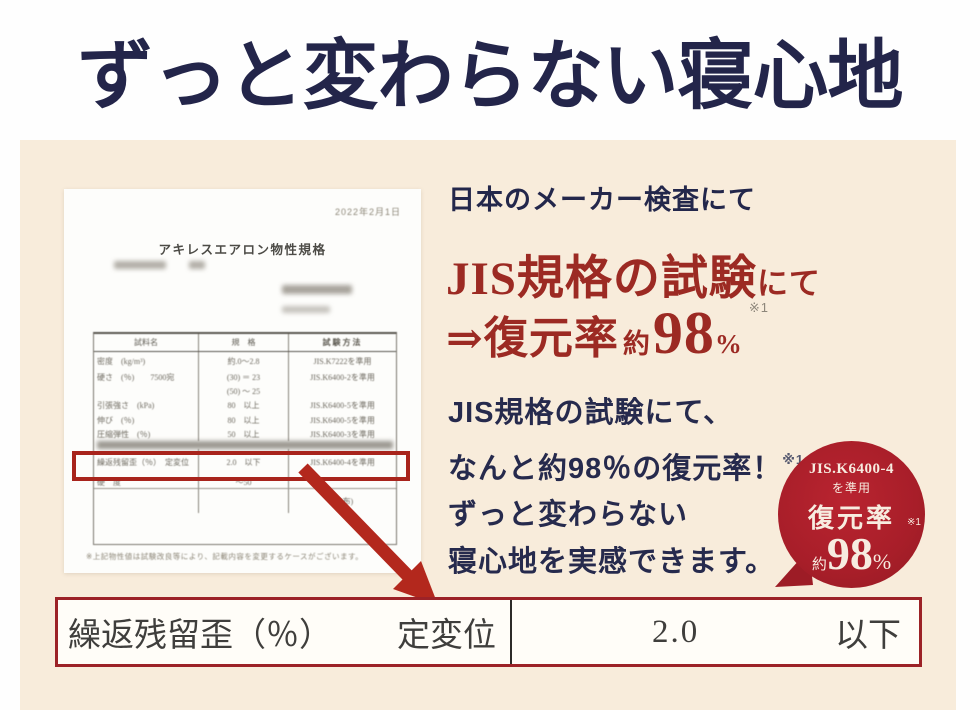 The width and height of the screenshot is (980, 710). I want to click on document-date: 2022年2月1日, so click(367, 212).